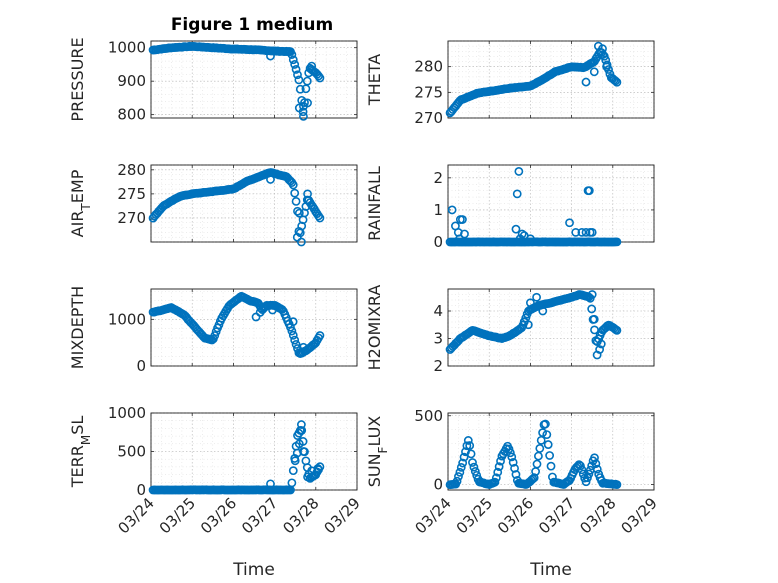 The width and height of the screenshot is (778, 583). What do you see at coordinates (428, 67) in the screenshot?
I see `y-tick-label: 280` at bounding box center [428, 67].